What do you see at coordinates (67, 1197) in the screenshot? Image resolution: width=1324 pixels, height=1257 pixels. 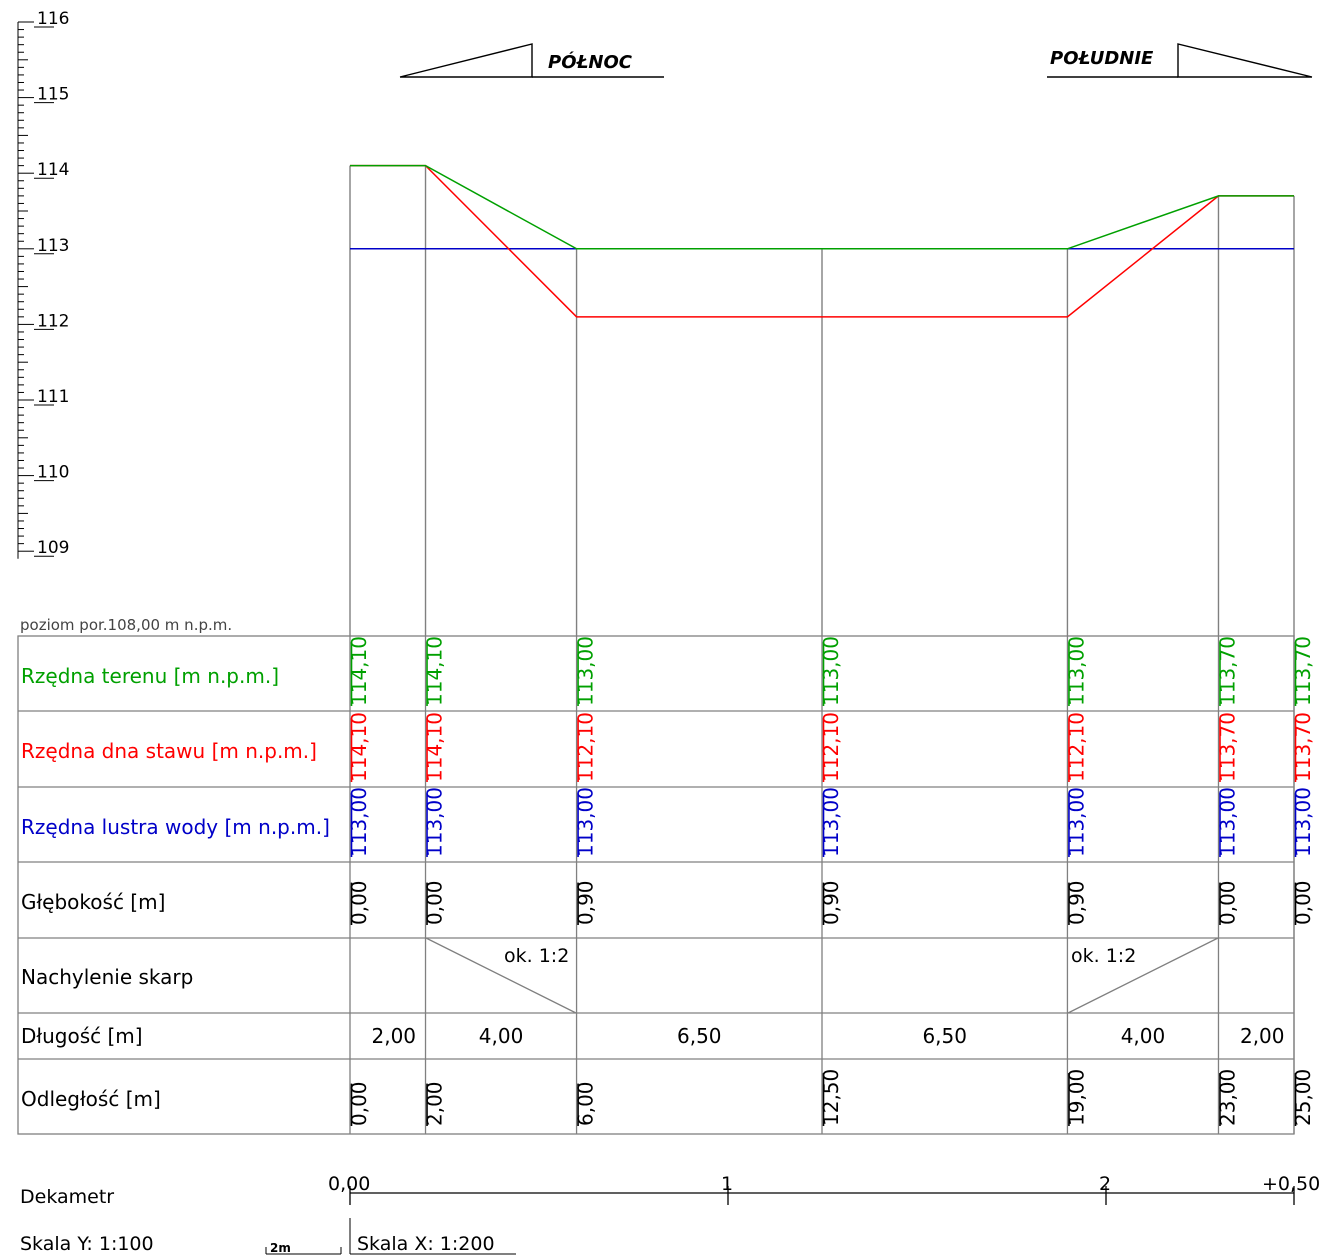 I see `dekametr-label: Dekametr` at bounding box center [67, 1197].